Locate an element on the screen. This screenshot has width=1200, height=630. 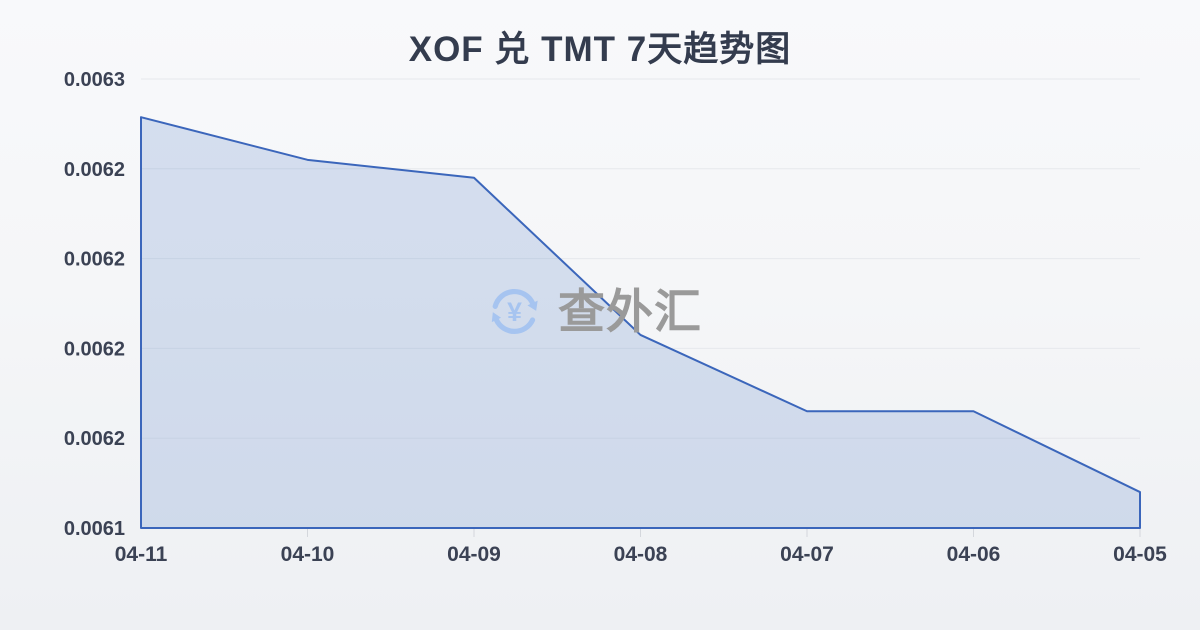
y-axis-tick-label: 0.0063 is located at coordinates (94, 80).